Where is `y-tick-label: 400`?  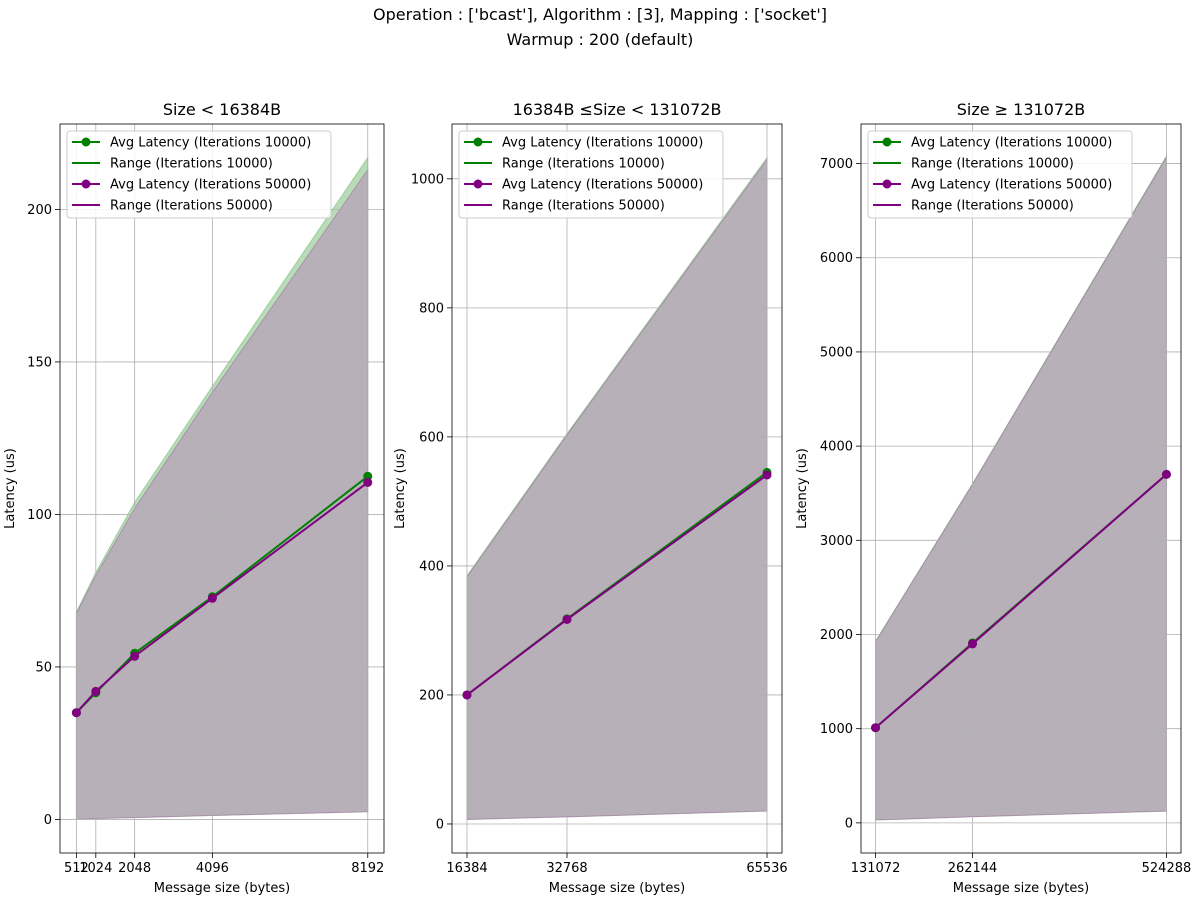
y-tick-label: 400 is located at coordinates (431, 566).